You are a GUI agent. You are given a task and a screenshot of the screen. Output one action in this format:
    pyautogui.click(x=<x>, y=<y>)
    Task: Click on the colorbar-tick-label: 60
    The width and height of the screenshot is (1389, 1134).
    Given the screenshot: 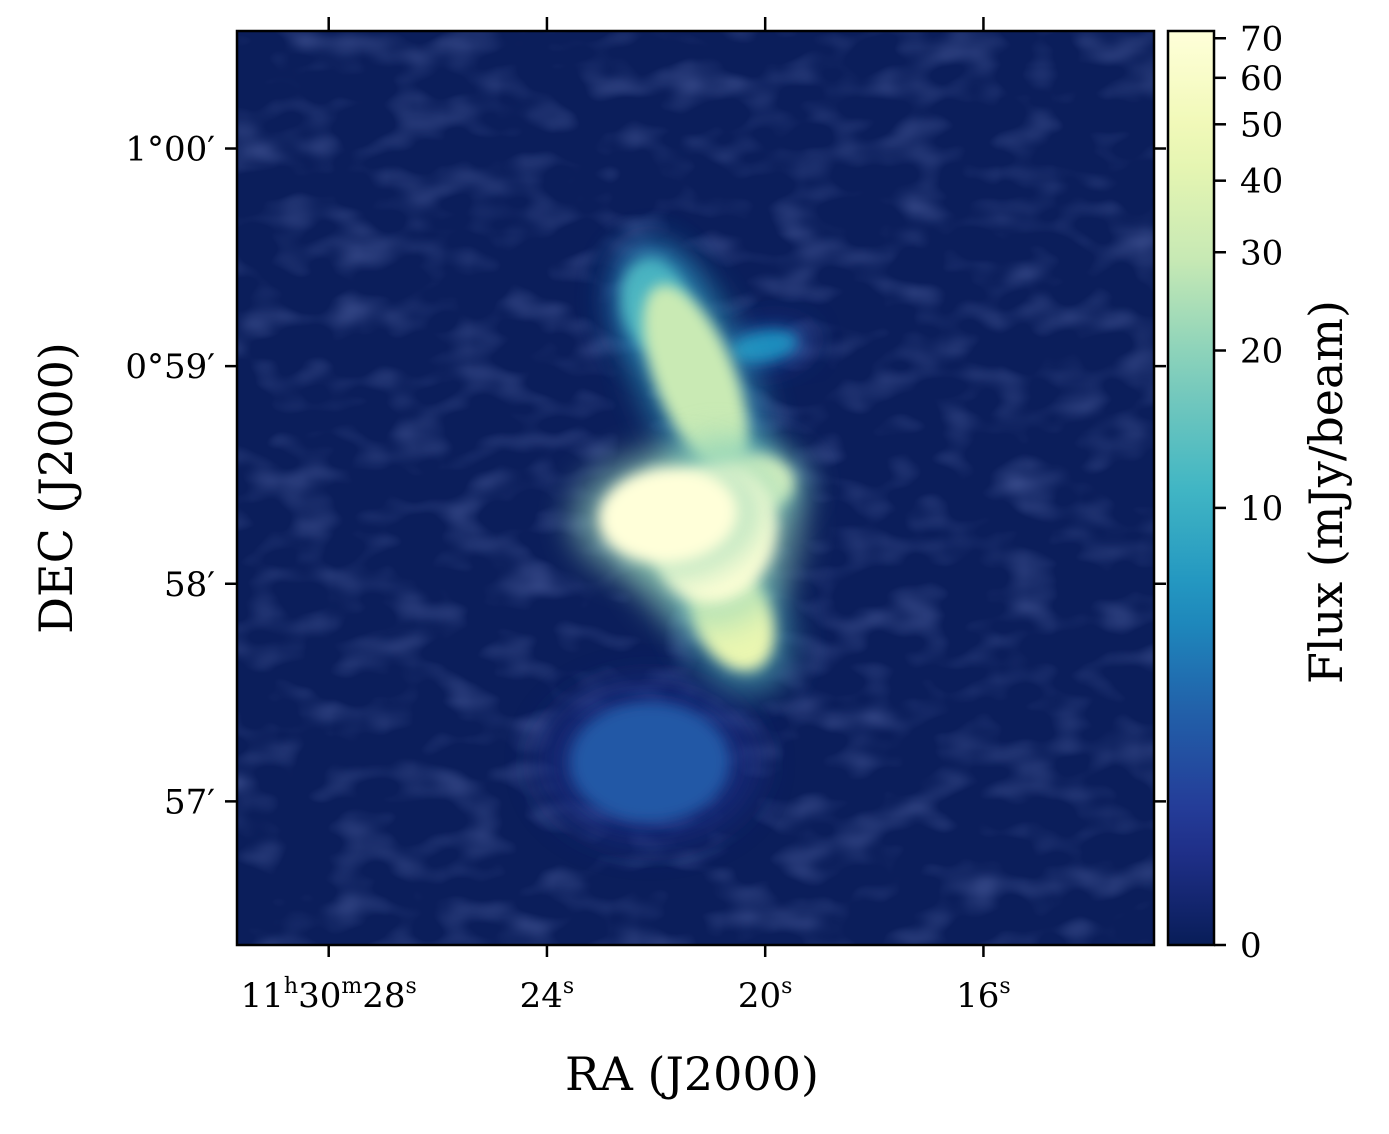 What is the action you would take?
    pyautogui.click(x=1261, y=79)
    